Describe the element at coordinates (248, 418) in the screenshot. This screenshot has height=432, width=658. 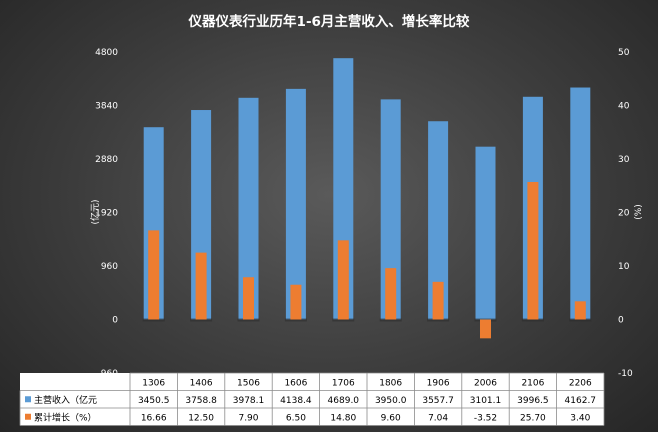
I see `data-label: 7.90` at that location.